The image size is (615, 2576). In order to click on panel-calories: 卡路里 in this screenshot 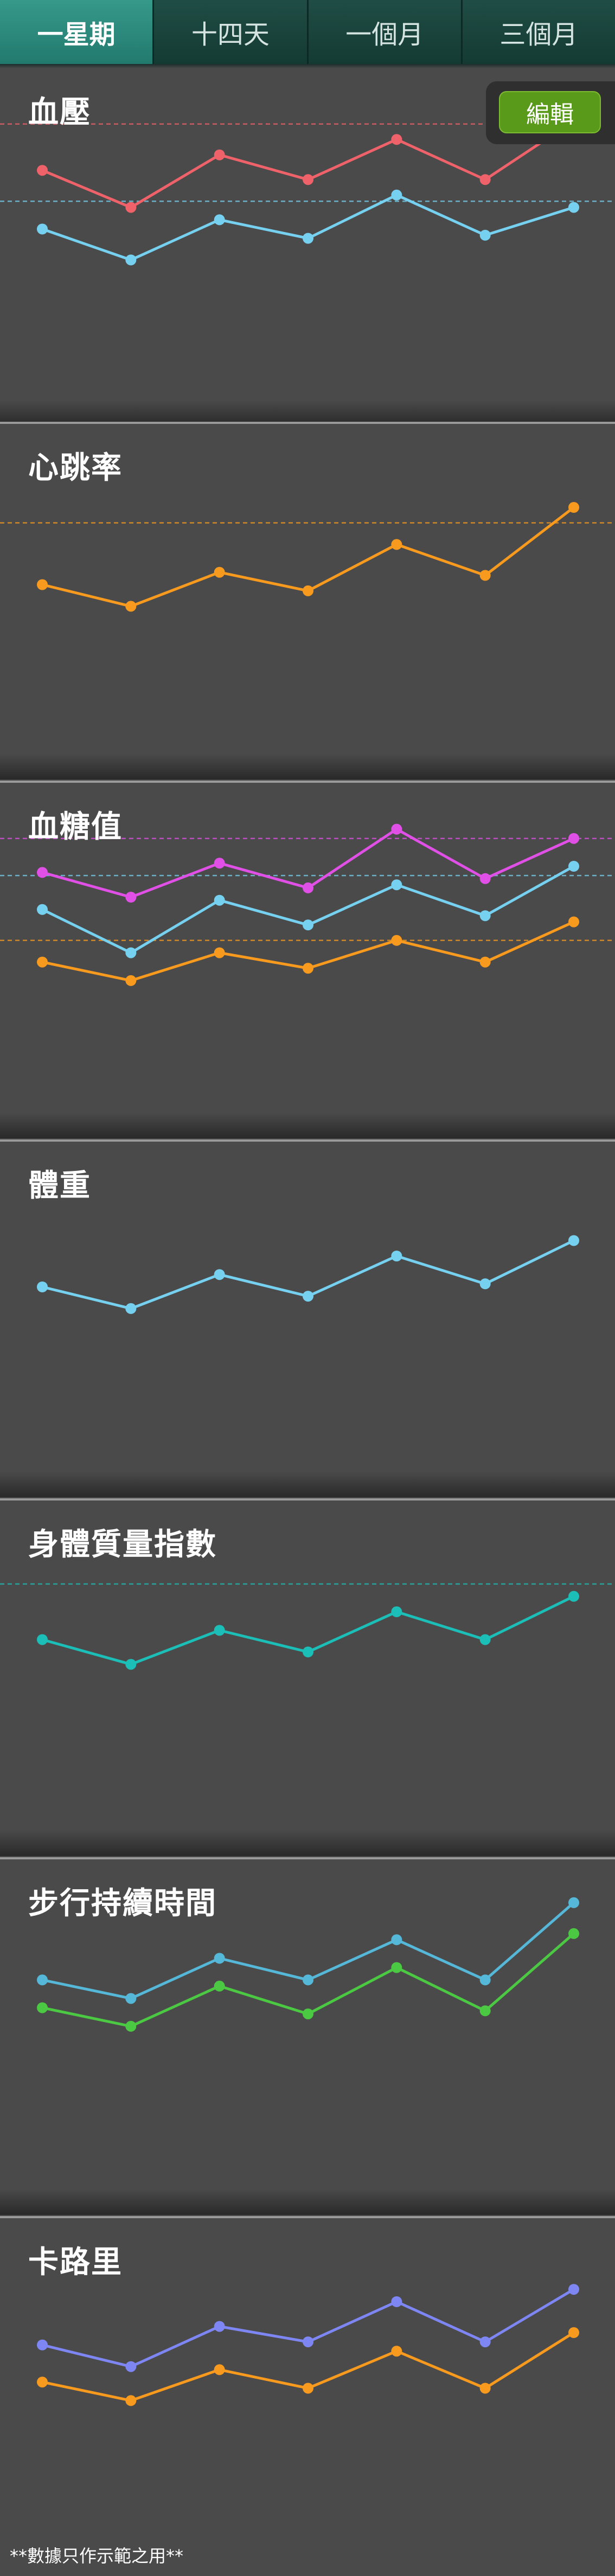, I will do `click(307, 2395)`.